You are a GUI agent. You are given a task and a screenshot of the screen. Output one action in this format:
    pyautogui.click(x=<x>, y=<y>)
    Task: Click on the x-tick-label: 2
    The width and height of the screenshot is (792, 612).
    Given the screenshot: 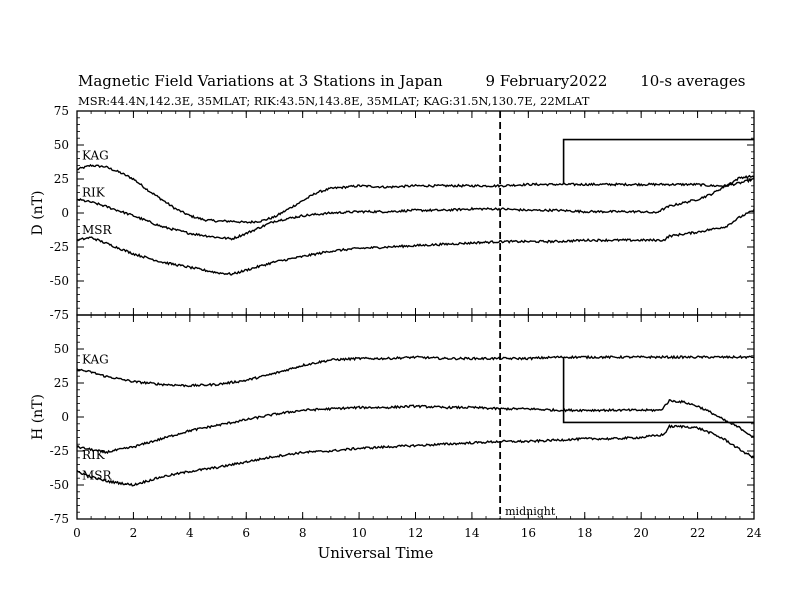 What is the action you would take?
    pyautogui.click(x=134, y=533)
    